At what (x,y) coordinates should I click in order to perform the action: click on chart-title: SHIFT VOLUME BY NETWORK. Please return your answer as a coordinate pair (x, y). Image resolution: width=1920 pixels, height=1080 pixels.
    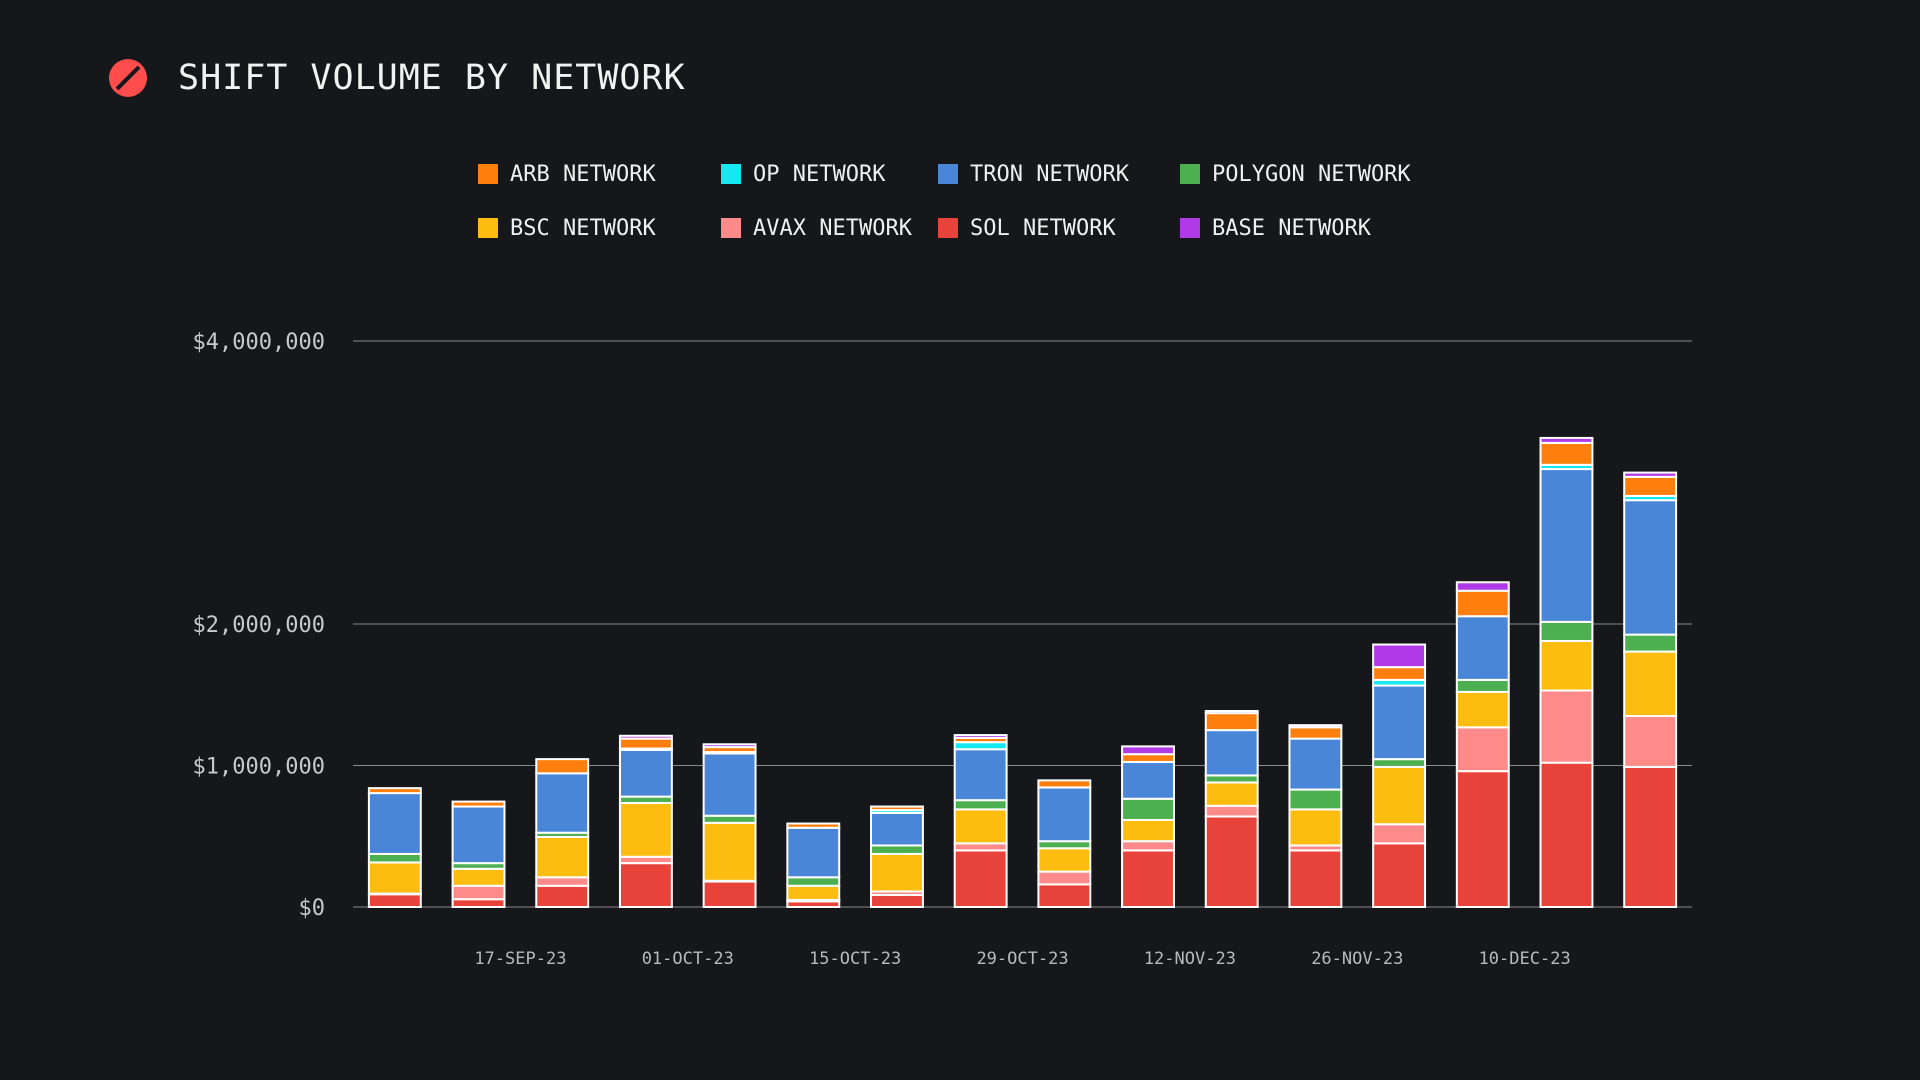
    Looking at the image, I should click on (432, 78).